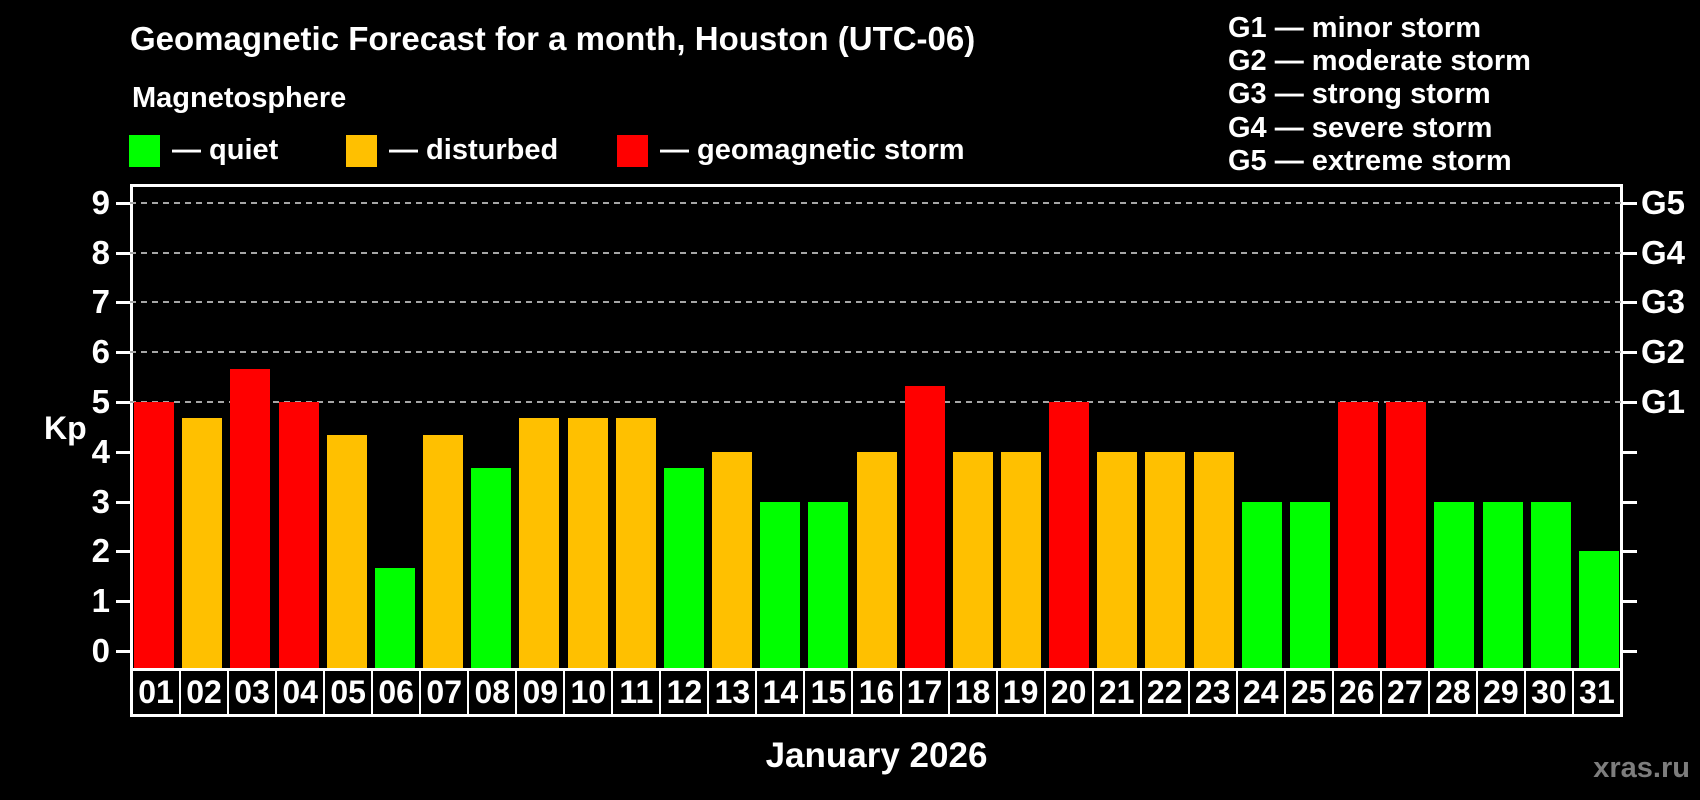  What do you see at coordinates (361, 150) in the screenshot?
I see `legend-swatch-disturbed` at bounding box center [361, 150].